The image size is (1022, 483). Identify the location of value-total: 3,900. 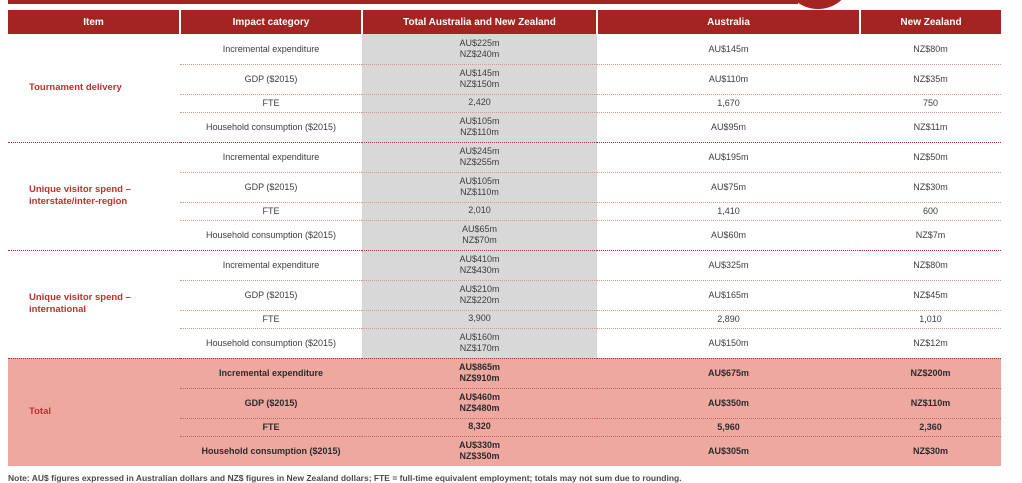
(479, 318).